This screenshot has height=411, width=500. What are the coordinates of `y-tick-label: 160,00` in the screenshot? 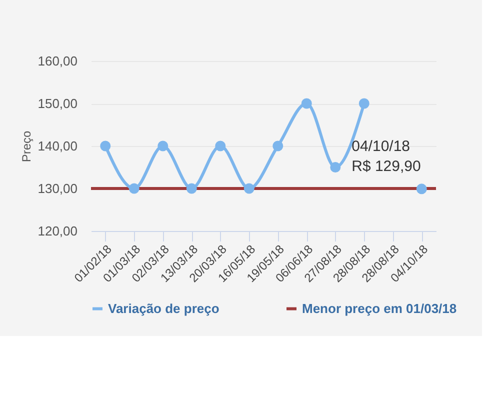 It's located at (58, 61).